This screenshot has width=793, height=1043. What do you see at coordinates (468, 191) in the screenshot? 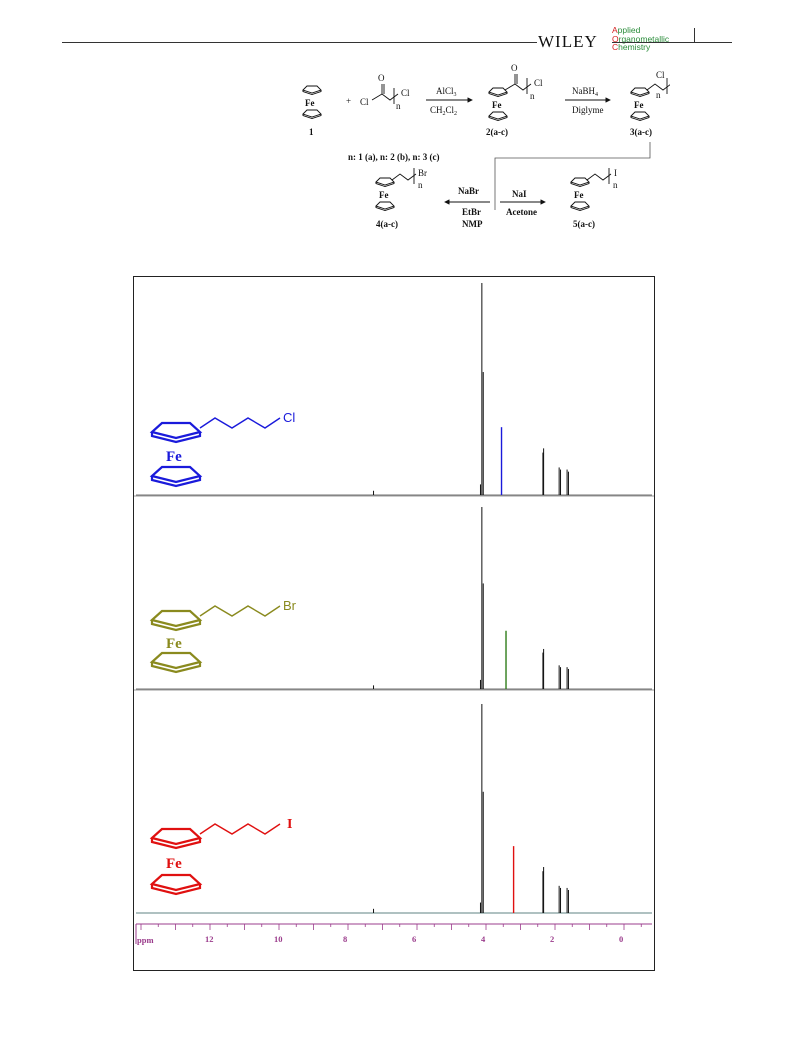
I see `reagent-nabr: NaBr` at bounding box center [468, 191].